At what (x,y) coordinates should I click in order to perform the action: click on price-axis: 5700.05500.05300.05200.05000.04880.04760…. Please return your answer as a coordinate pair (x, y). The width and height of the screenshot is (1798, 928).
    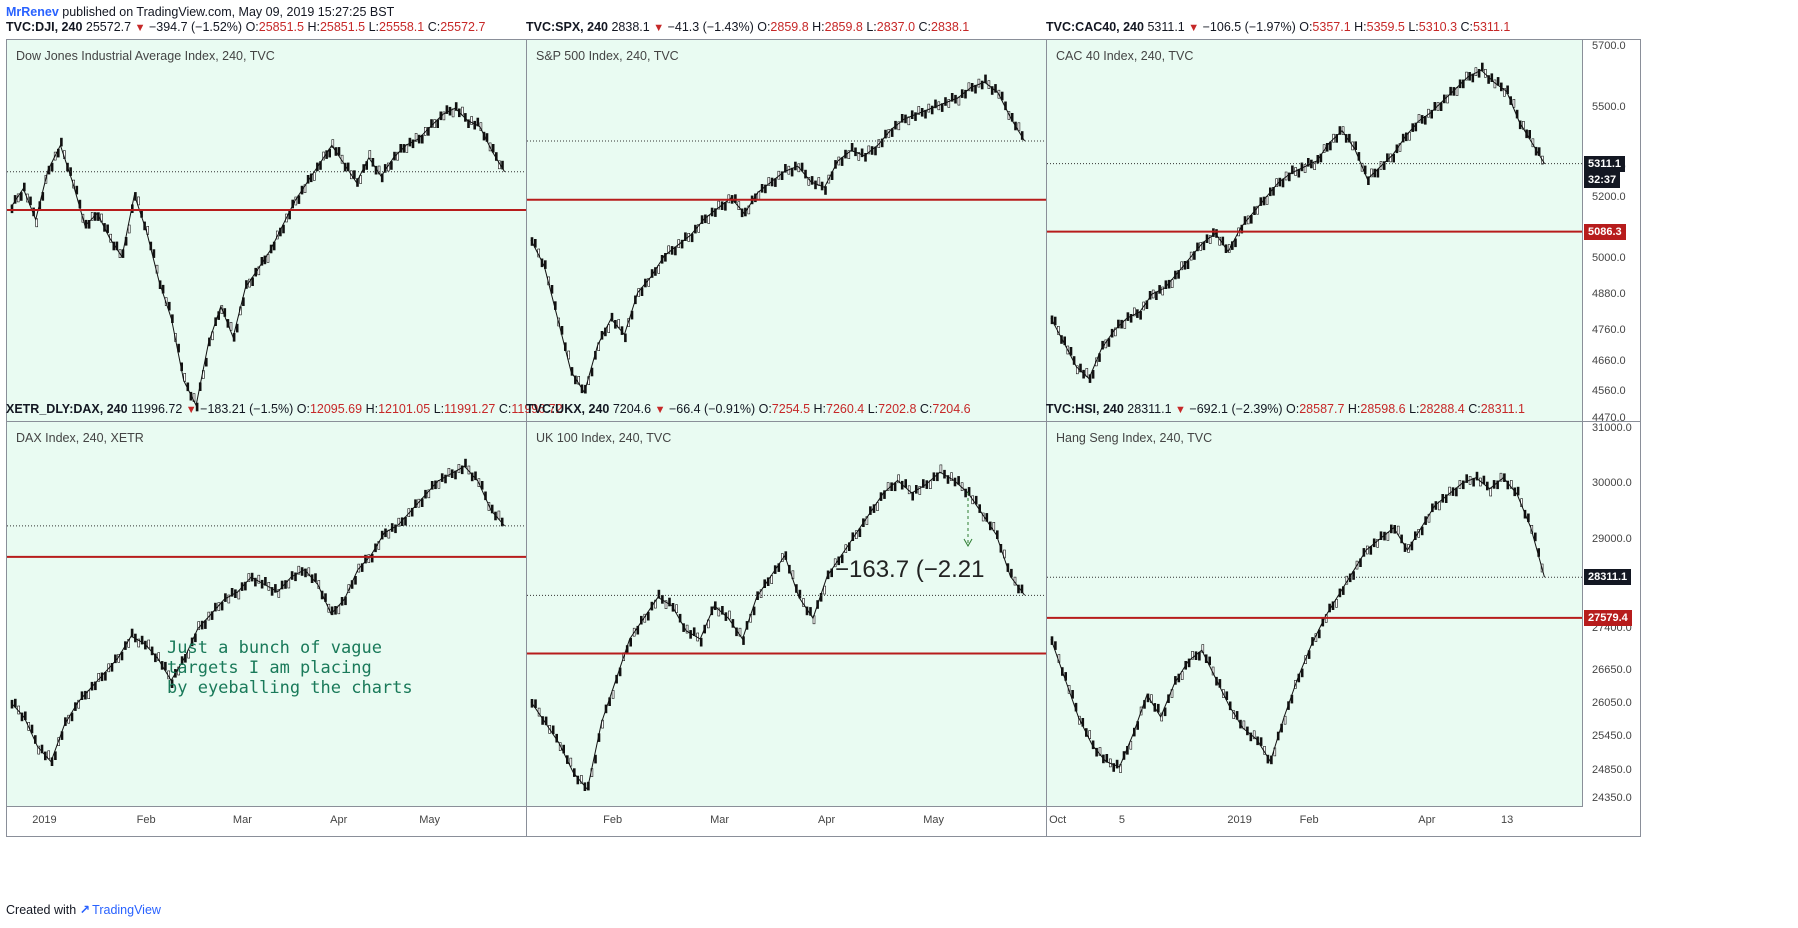
    Looking at the image, I should click on (1611, 232).